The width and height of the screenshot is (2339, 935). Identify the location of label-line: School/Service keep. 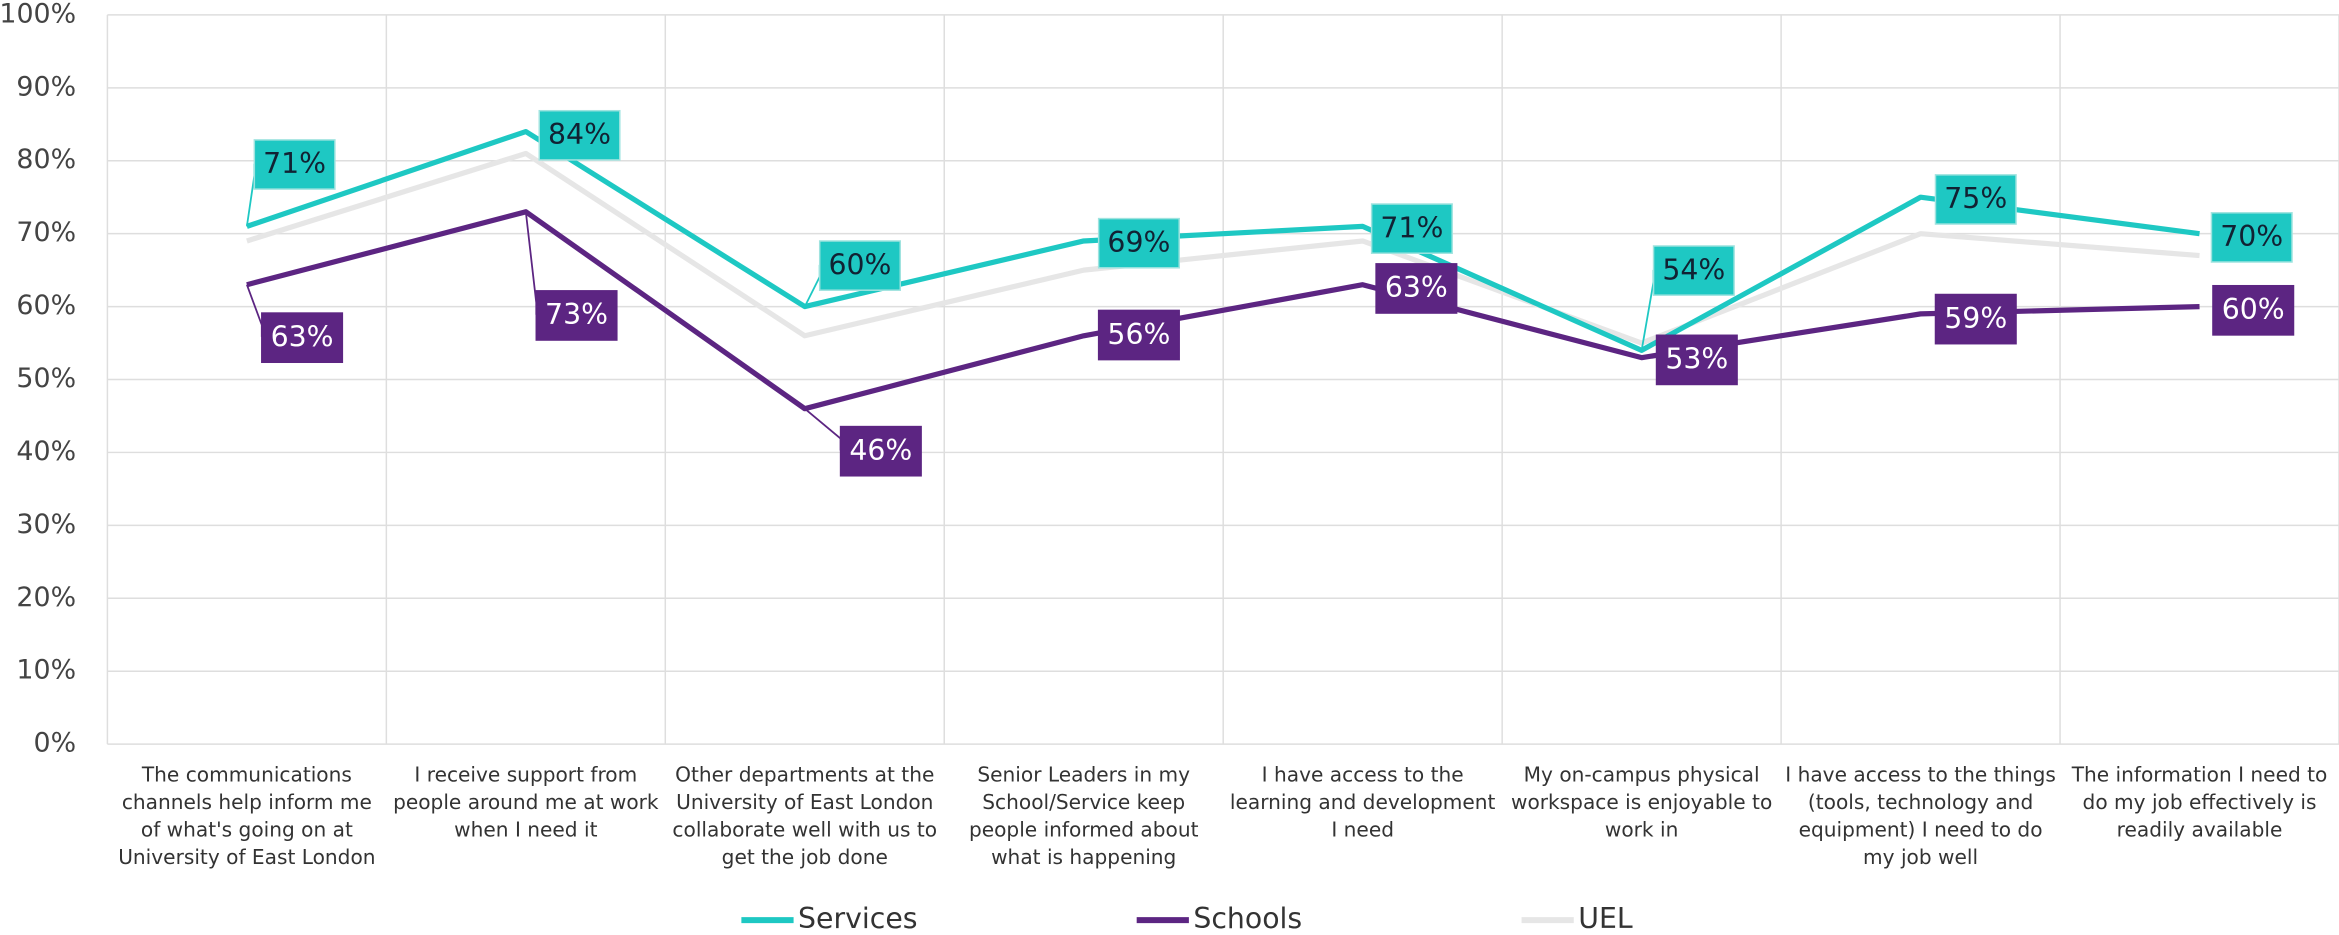
(1083, 802).